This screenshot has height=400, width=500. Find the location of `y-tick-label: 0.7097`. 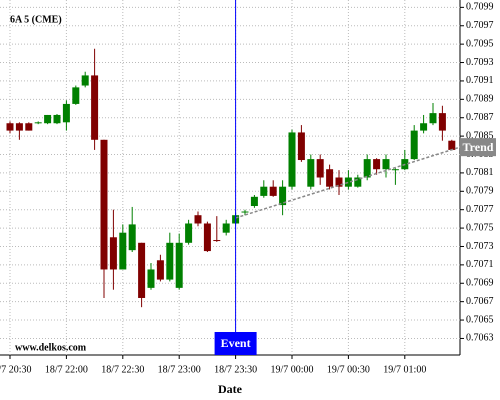

y-tick-label: 0.7097 is located at coordinates (480, 25).